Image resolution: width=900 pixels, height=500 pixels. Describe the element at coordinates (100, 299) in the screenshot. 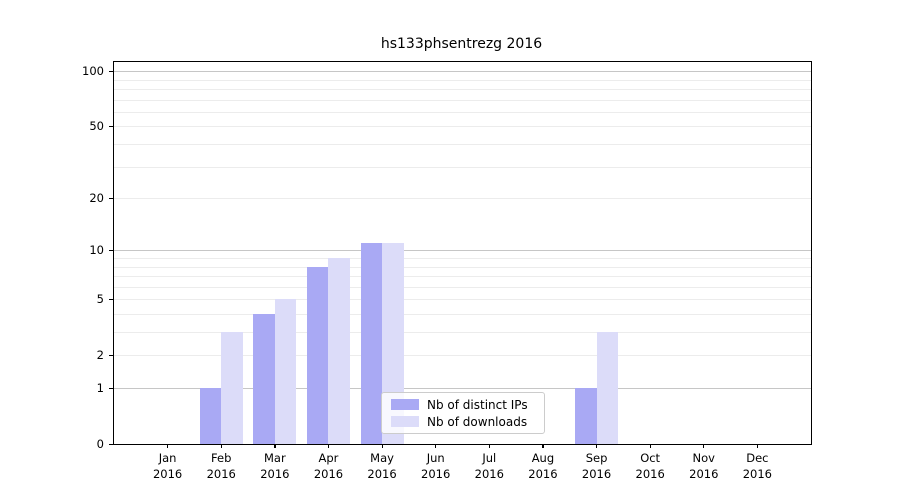

I see `y-tick-label: 5` at that location.